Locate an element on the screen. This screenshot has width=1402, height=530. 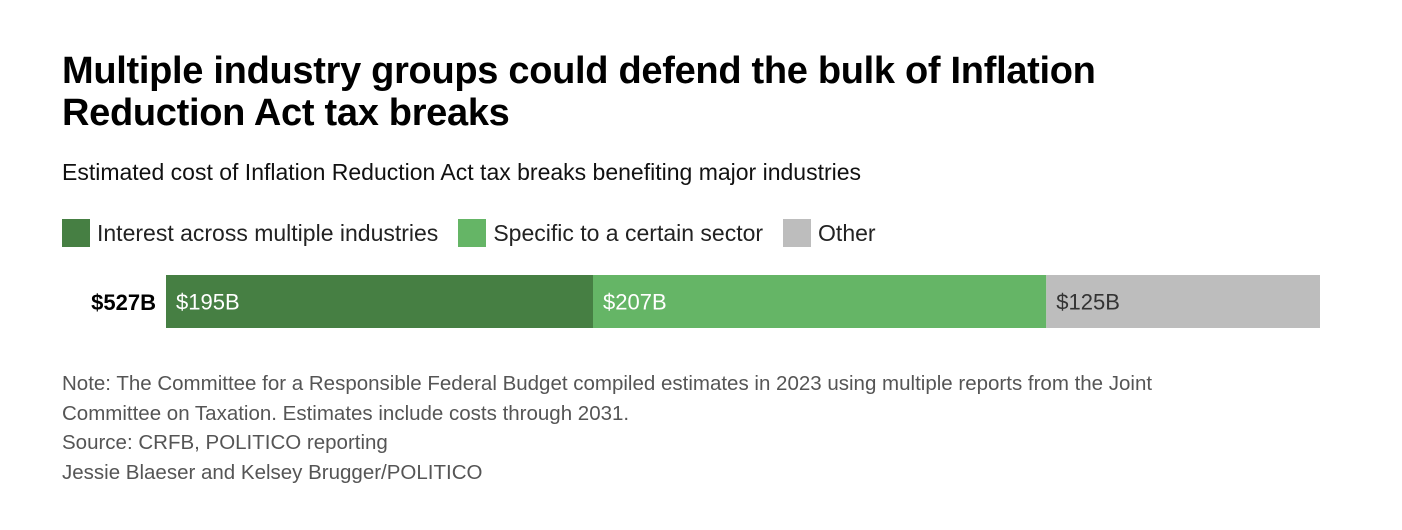
stacked-bar-chart: $527B $195B $207B $125B is located at coordinates (705, 301).